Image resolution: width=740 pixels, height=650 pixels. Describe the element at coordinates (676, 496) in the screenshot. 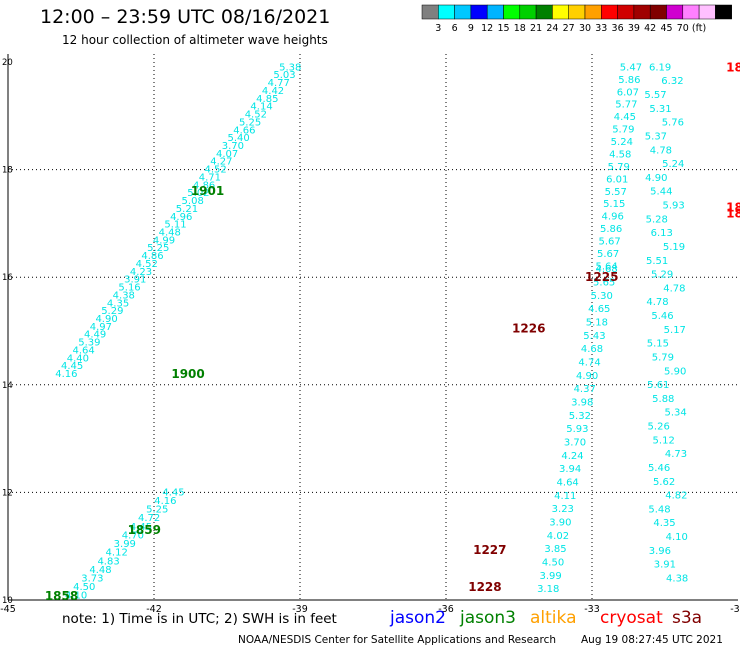

I see `data-label: 4.82` at that location.